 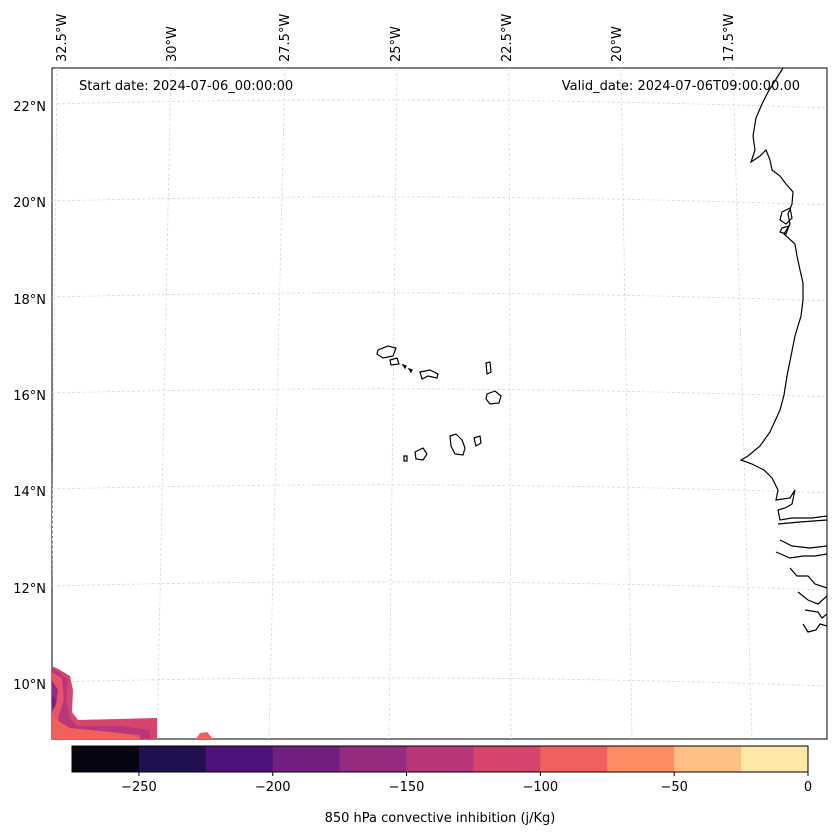 What do you see at coordinates (440, 818) in the screenshot?
I see `colorbar-label: 850 hPa convective inhibition (j/Kg)` at bounding box center [440, 818].